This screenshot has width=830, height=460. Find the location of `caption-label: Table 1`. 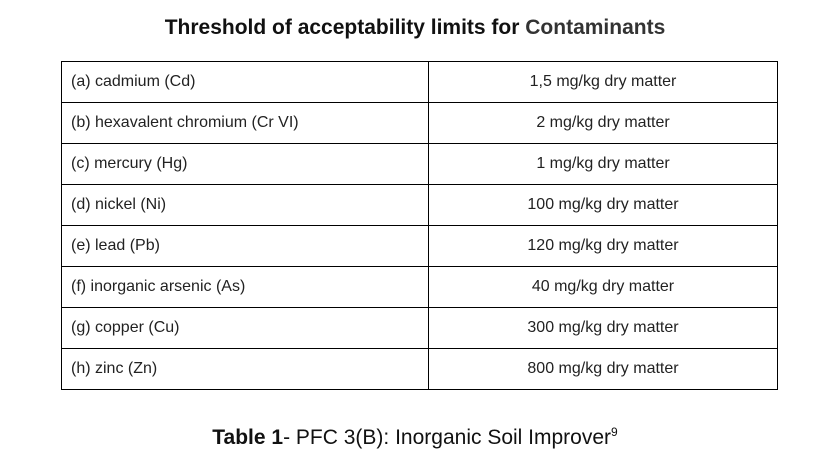

caption-label: Table 1 is located at coordinates (248, 437).